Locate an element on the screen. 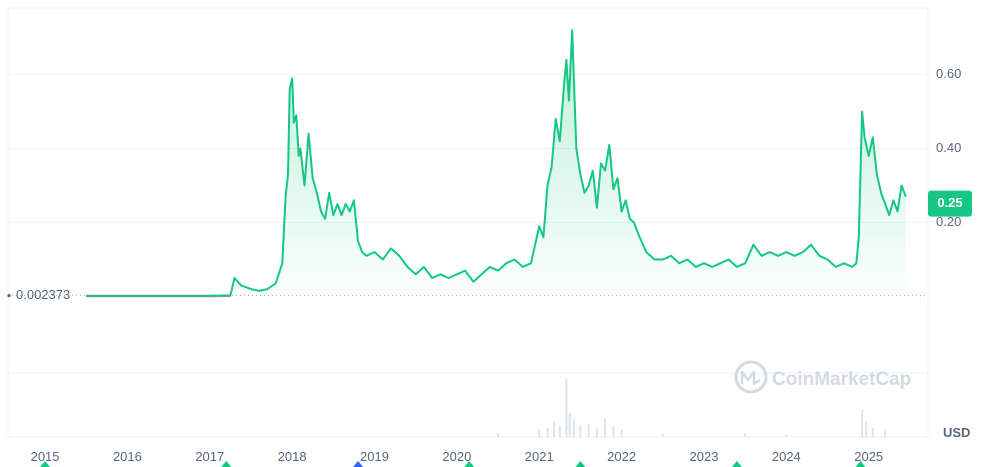 This screenshot has height=467, width=982. x-tick-label: 2017 is located at coordinates (209, 456).